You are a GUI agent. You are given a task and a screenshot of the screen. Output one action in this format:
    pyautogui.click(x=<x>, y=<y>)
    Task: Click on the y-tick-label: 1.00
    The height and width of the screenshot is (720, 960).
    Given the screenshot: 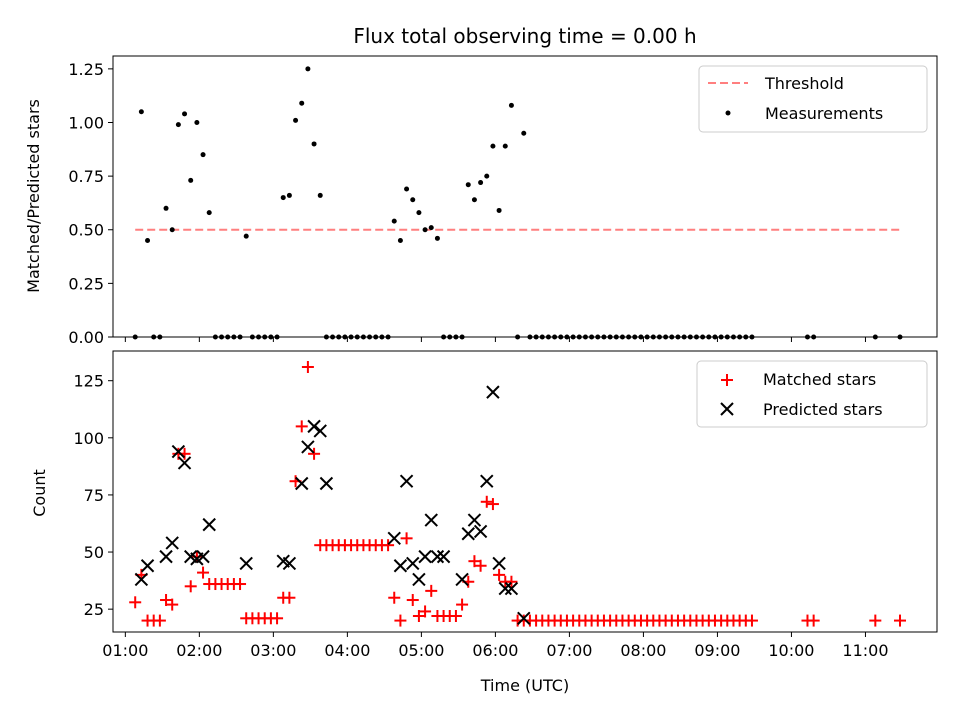 What is the action you would take?
    pyautogui.click(x=86, y=122)
    